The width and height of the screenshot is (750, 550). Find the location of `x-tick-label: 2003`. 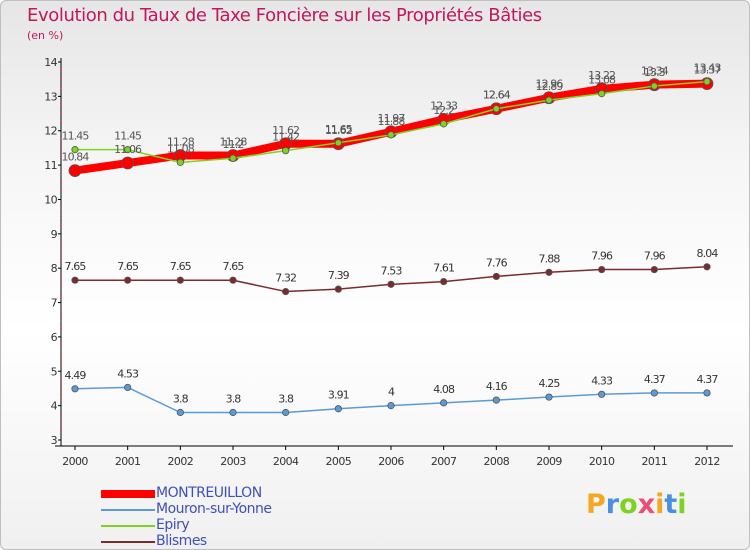

x-tick-label: 2003 is located at coordinates (233, 461).